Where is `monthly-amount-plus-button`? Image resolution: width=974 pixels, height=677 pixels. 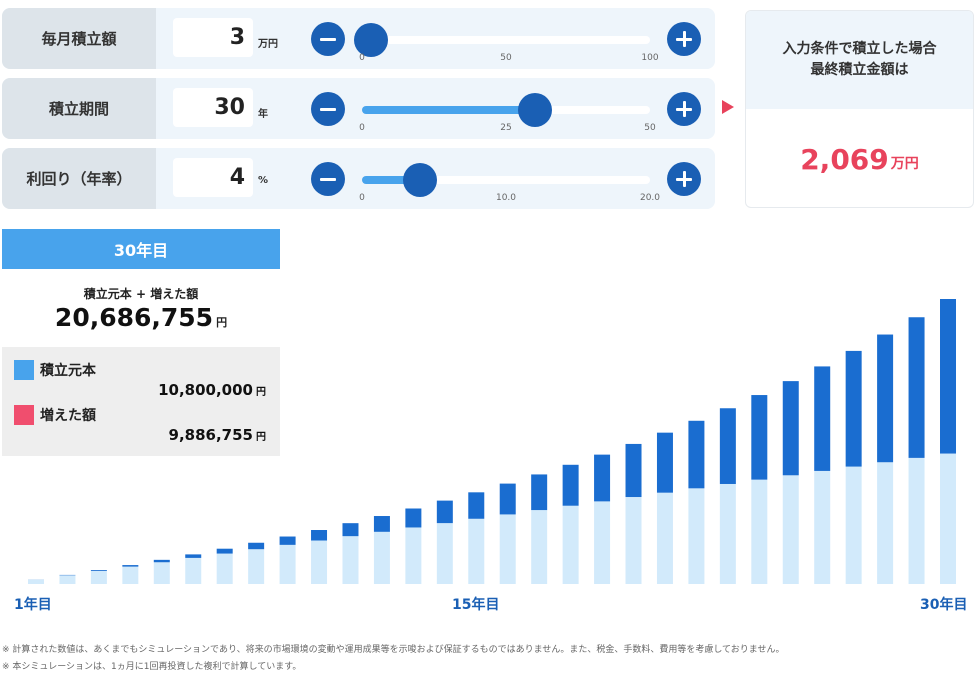
monthly-amount-plus-button is located at coordinates (684, 39).